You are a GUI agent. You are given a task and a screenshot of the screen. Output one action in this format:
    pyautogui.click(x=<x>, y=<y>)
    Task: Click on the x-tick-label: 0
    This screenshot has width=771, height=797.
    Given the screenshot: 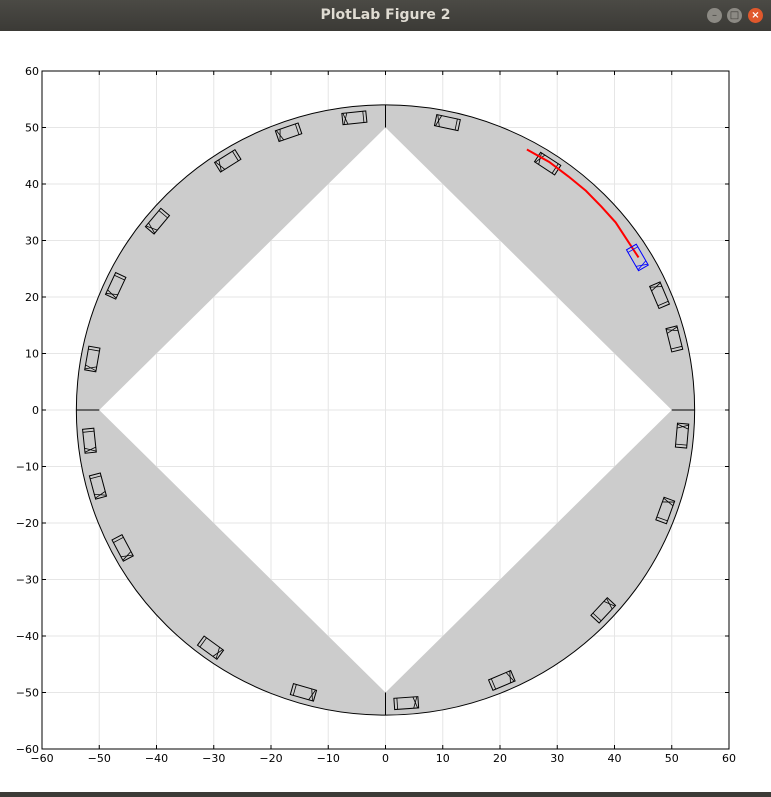 What is the action you would take?
    pyautogui.click(x=385, y=758)
    